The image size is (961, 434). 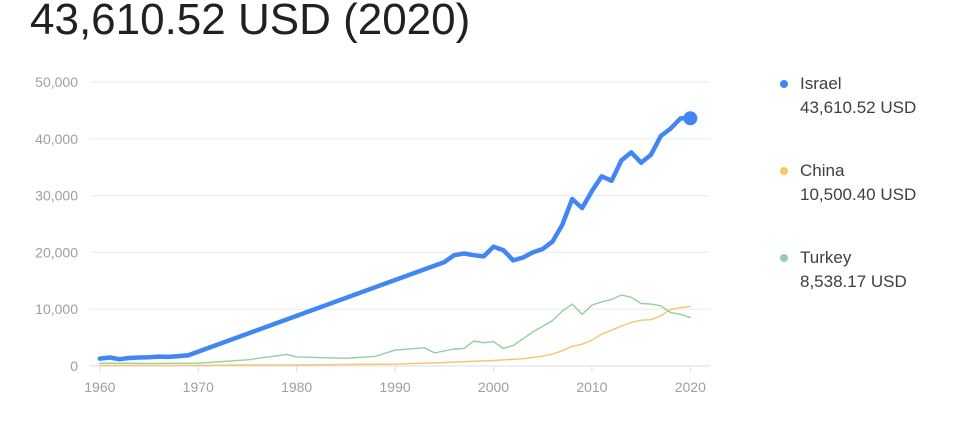 What do you see at coordinates (826, 257) in the screenshot?
I see `legend-series-name: Turkey` at bounding box center [826, 257].